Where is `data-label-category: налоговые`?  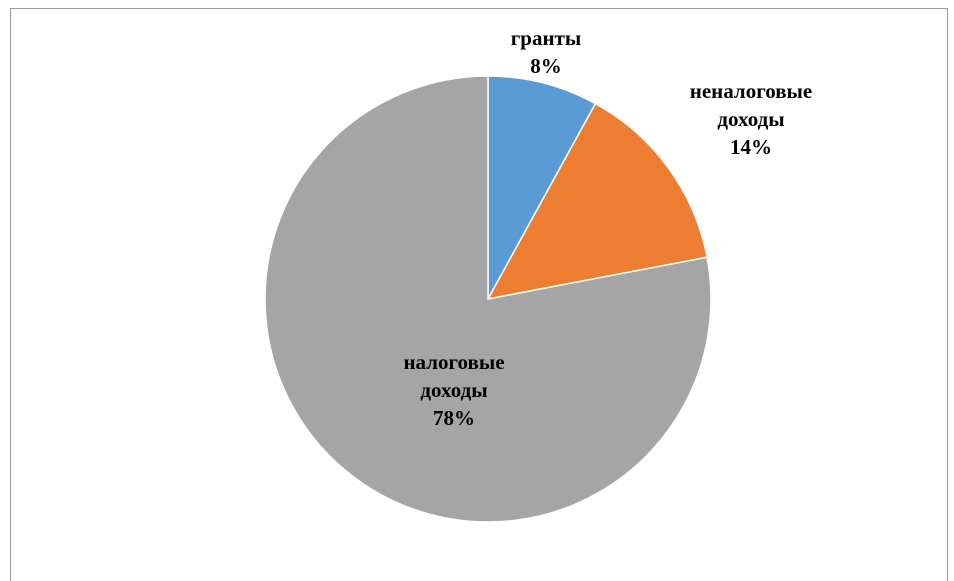 data-label-category: налоговые is located at coordinates (453, 362).